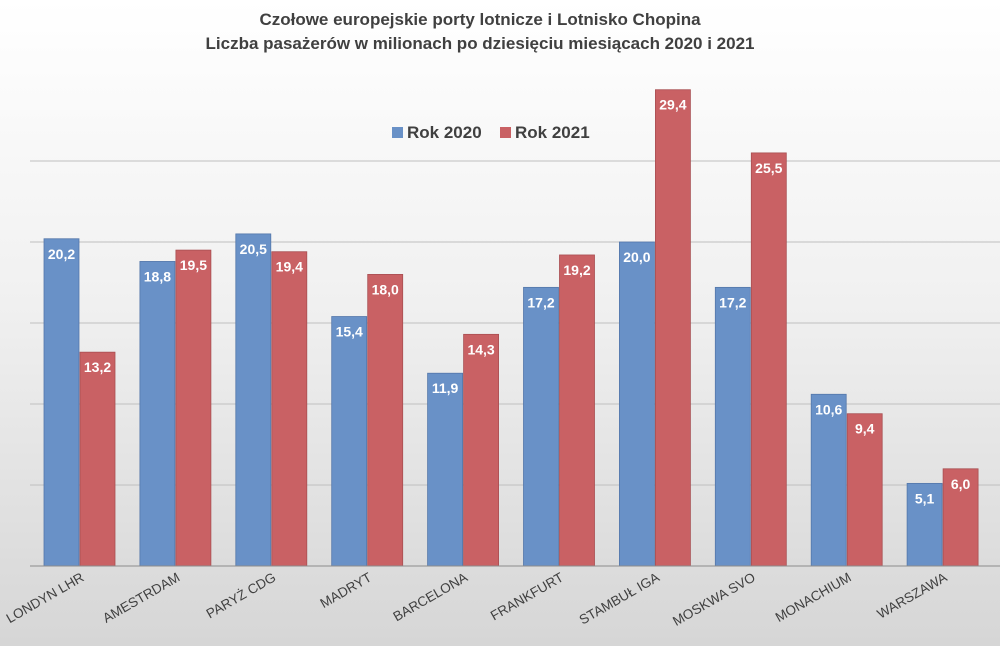 The image size is (1000, 646). Describe the element at coordinates (961, 484) in the screenshot. I see `data-label: 6,0` at that location.